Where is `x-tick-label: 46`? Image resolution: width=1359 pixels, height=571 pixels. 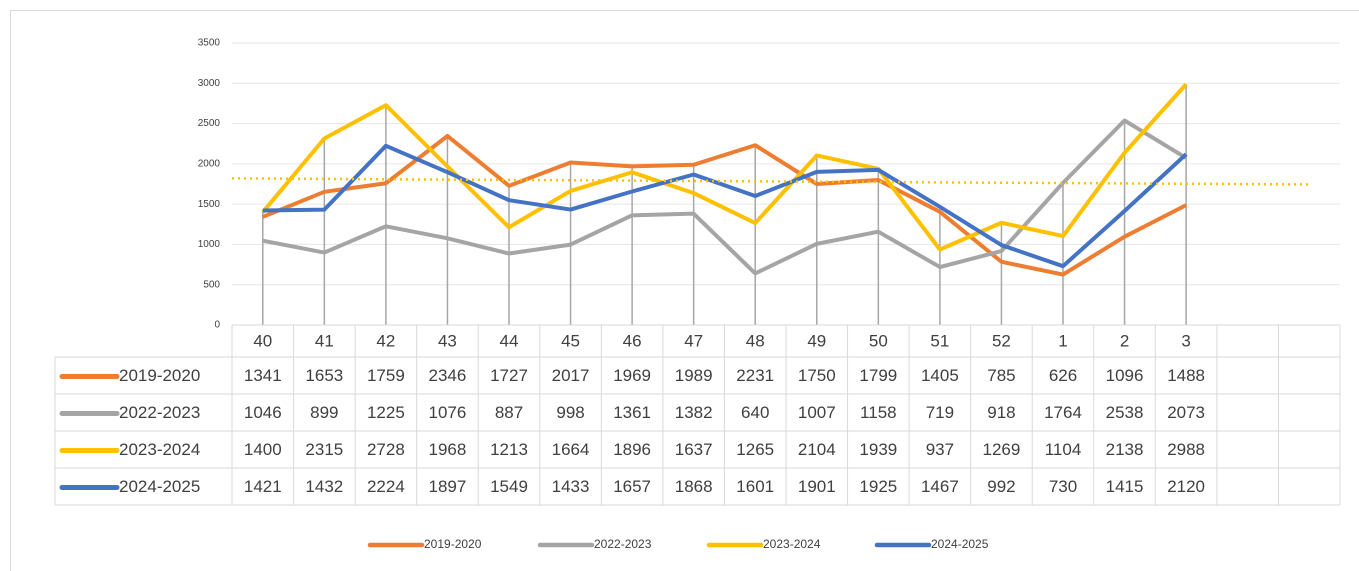
x-tick-label: 46 is located at coordinates (632, 340).